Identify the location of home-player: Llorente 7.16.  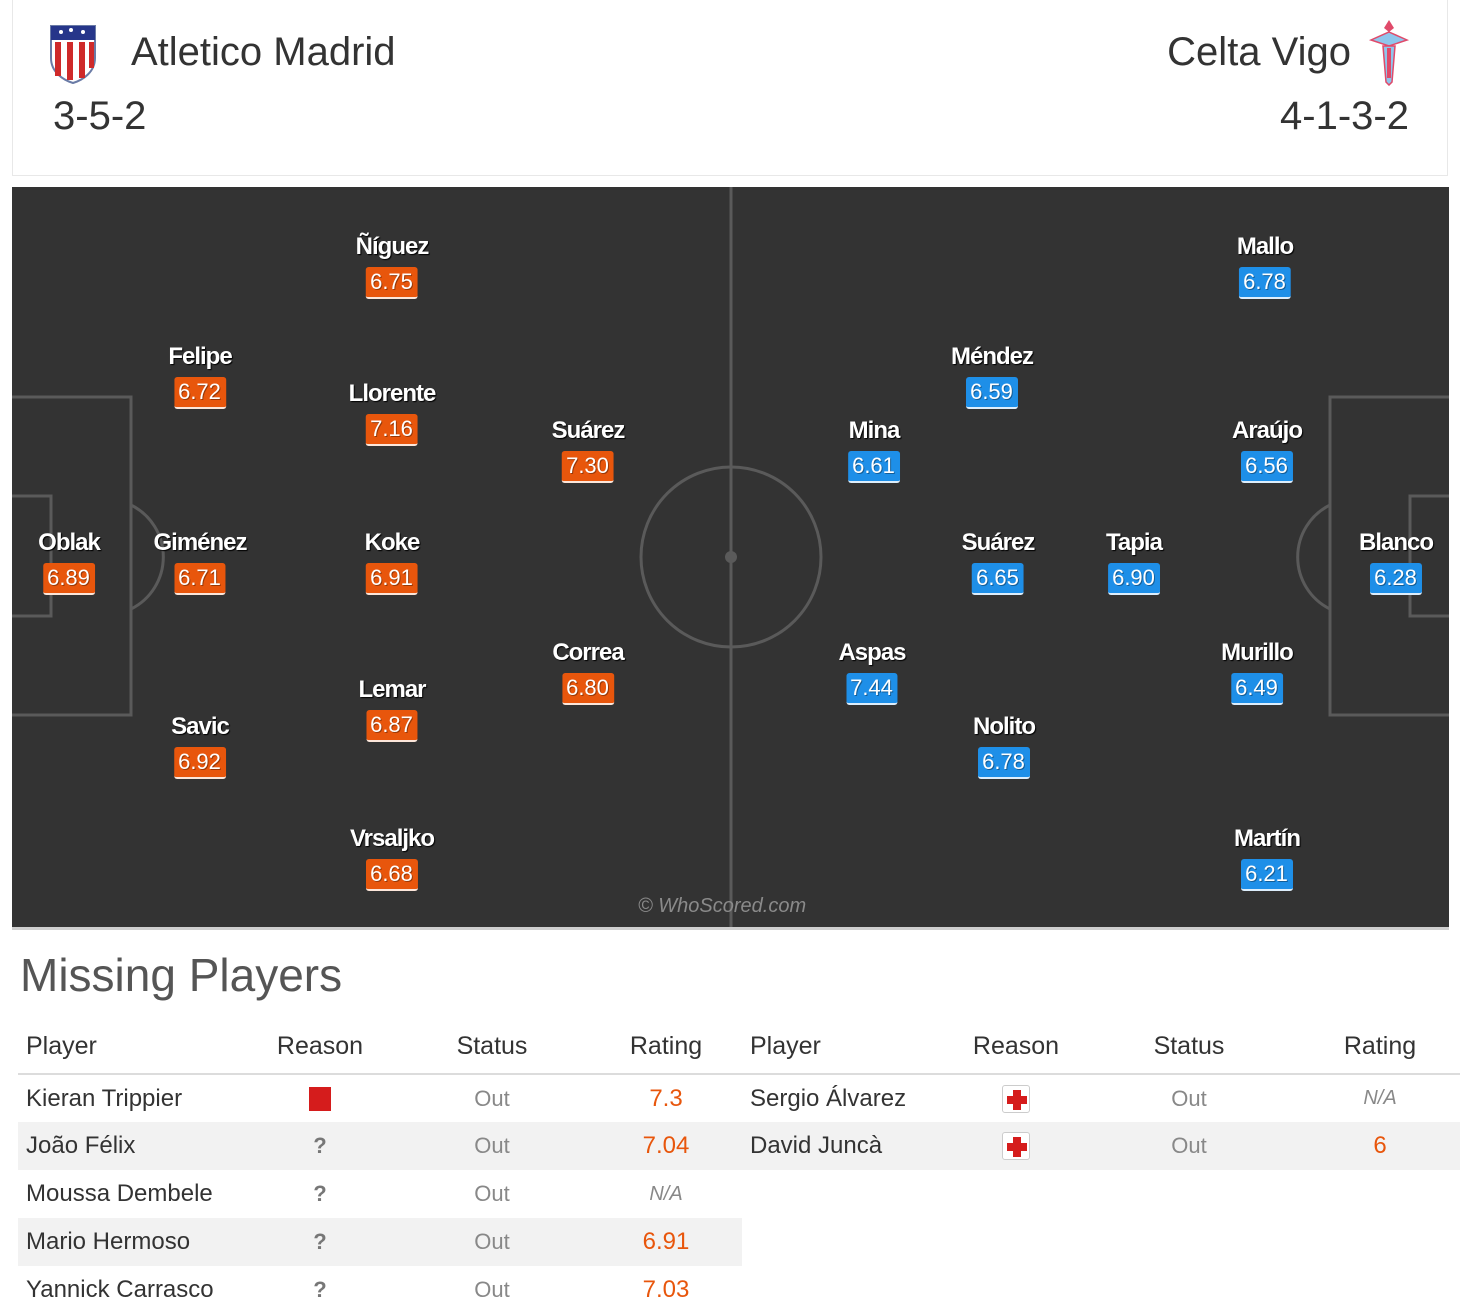
(392, 413).